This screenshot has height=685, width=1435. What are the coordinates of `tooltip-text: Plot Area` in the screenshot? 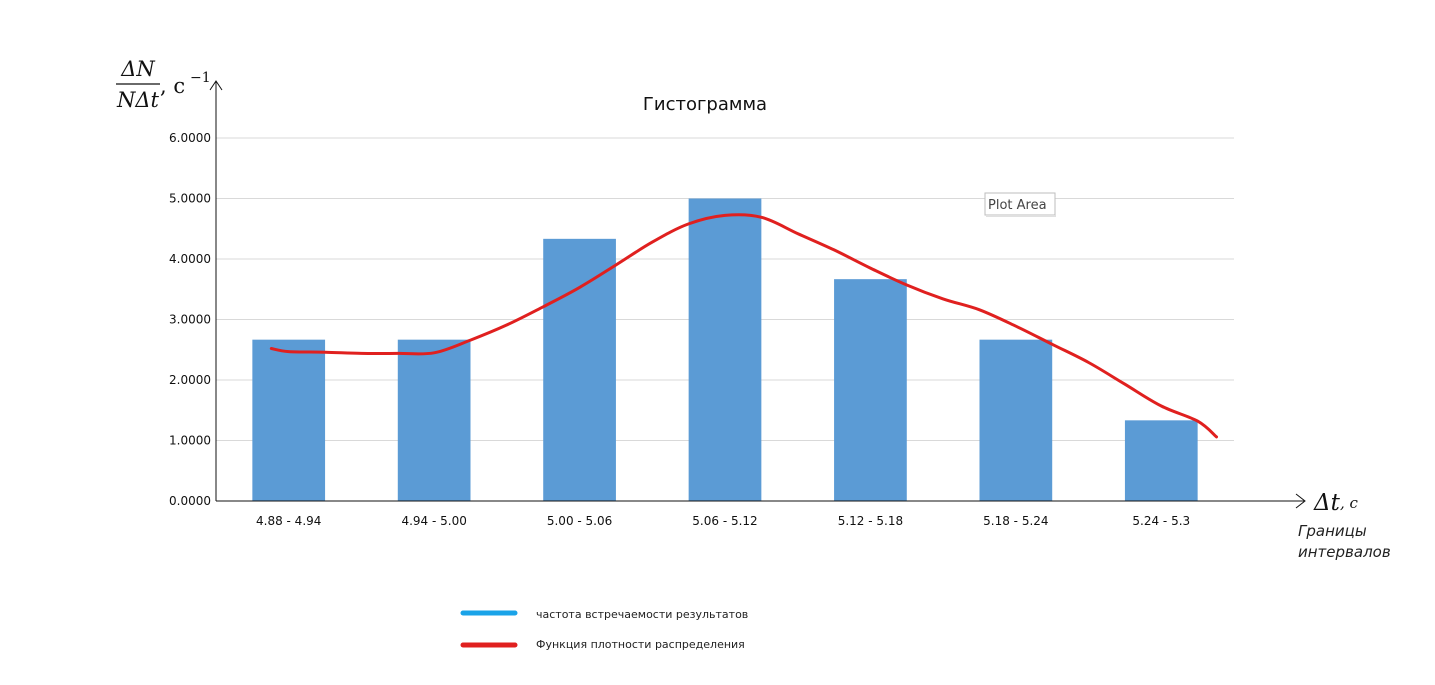 It's located at (1017, 205).